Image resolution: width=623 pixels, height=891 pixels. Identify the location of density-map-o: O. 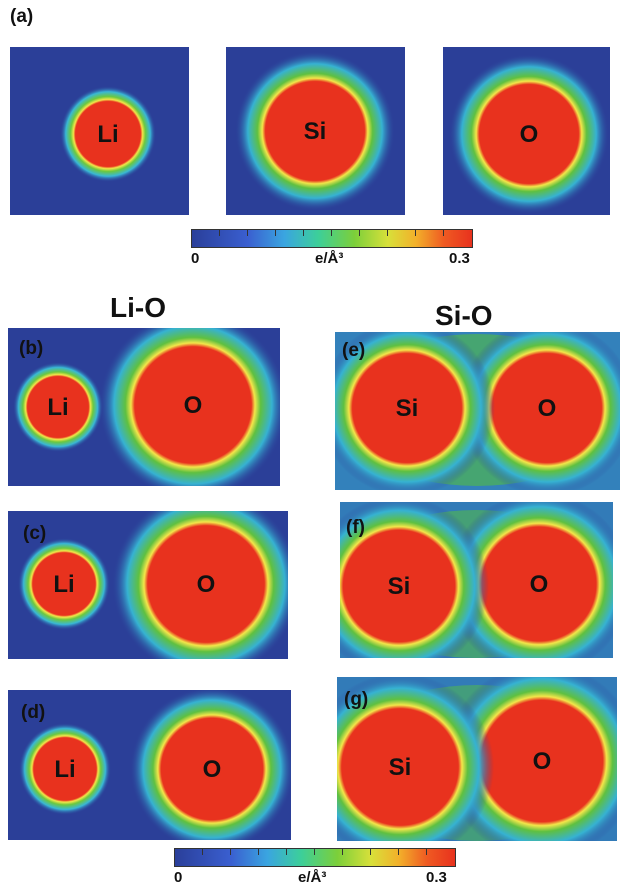
(526, 131).